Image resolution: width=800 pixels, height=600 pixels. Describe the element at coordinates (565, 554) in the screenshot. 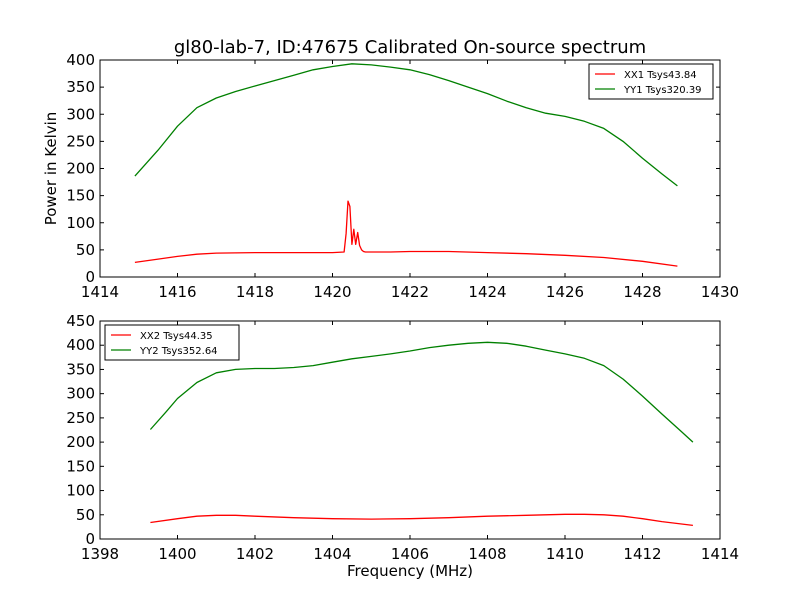

I see `x-tick-label: 1410` at that location.